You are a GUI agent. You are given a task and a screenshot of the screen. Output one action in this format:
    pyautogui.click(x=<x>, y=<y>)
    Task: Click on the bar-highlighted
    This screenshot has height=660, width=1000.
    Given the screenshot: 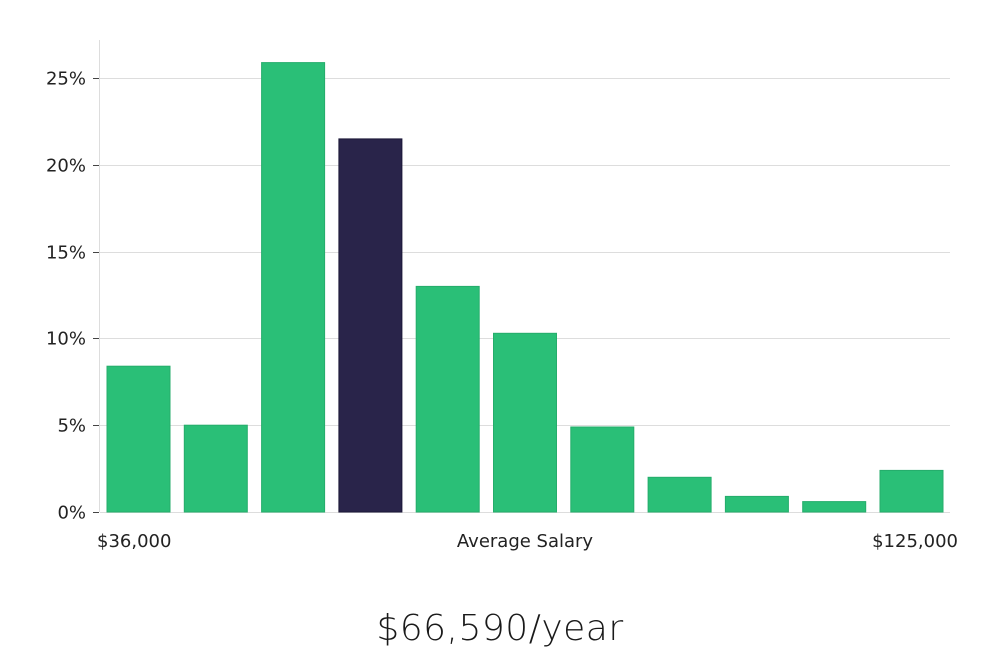 What is the action you would take?
    pyautogui.click(x=370, y=325)
    